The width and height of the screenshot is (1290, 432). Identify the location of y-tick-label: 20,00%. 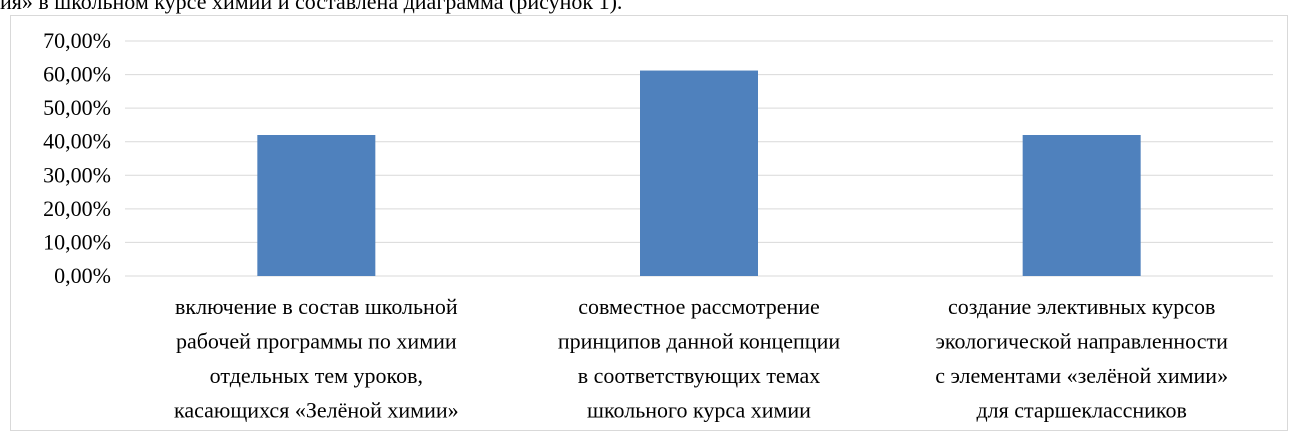
(77, 208).